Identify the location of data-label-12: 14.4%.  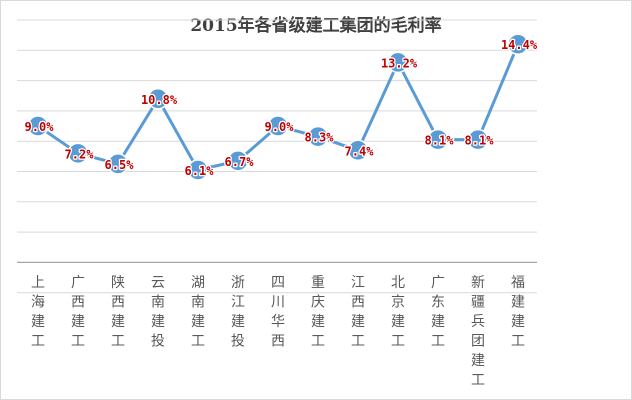
(519, 45).